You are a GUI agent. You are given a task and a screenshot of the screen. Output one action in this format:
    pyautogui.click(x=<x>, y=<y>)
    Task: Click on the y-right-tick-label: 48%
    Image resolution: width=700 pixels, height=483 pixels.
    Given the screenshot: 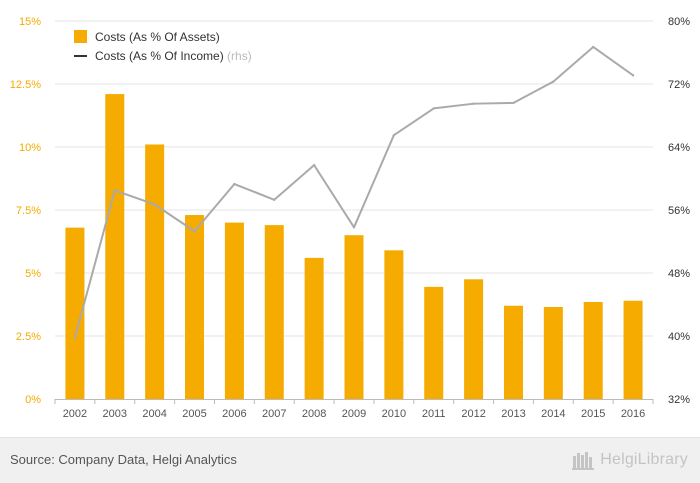 What is the action you would take?
    pyautogui.click(x=679, y=274)
    